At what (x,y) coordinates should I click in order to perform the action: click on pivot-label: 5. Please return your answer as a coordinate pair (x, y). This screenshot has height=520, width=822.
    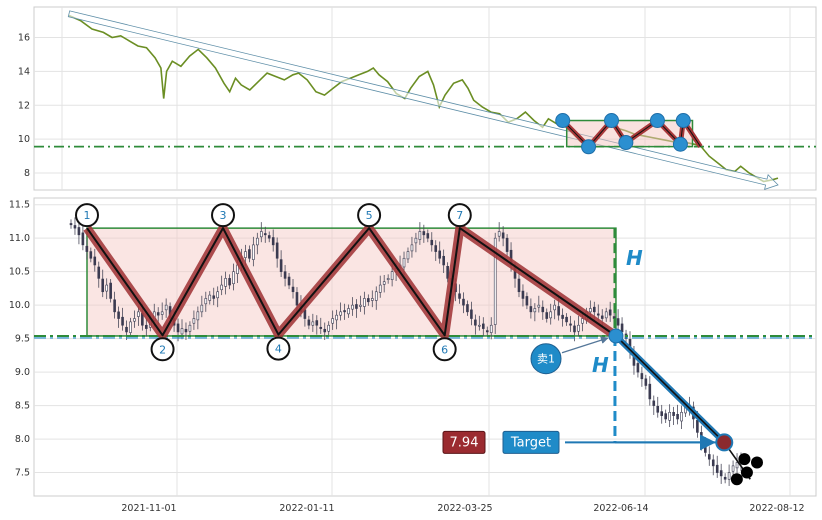
    Looking at the image, I should click on (369, 215).